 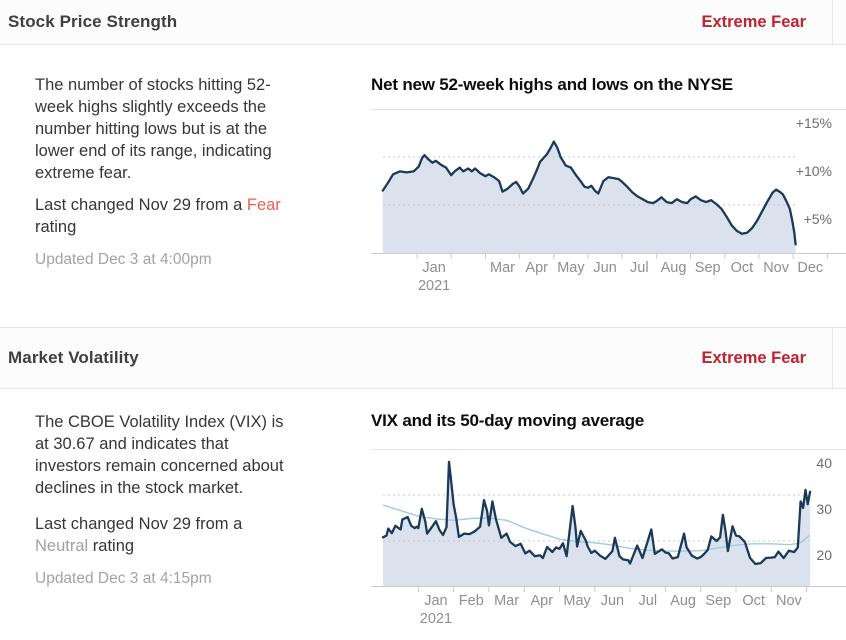 What do you see at coordinates (62, 546) in the screenshot?
I see `previous-rating-label: Neutral` at bounding box center [62, 546].